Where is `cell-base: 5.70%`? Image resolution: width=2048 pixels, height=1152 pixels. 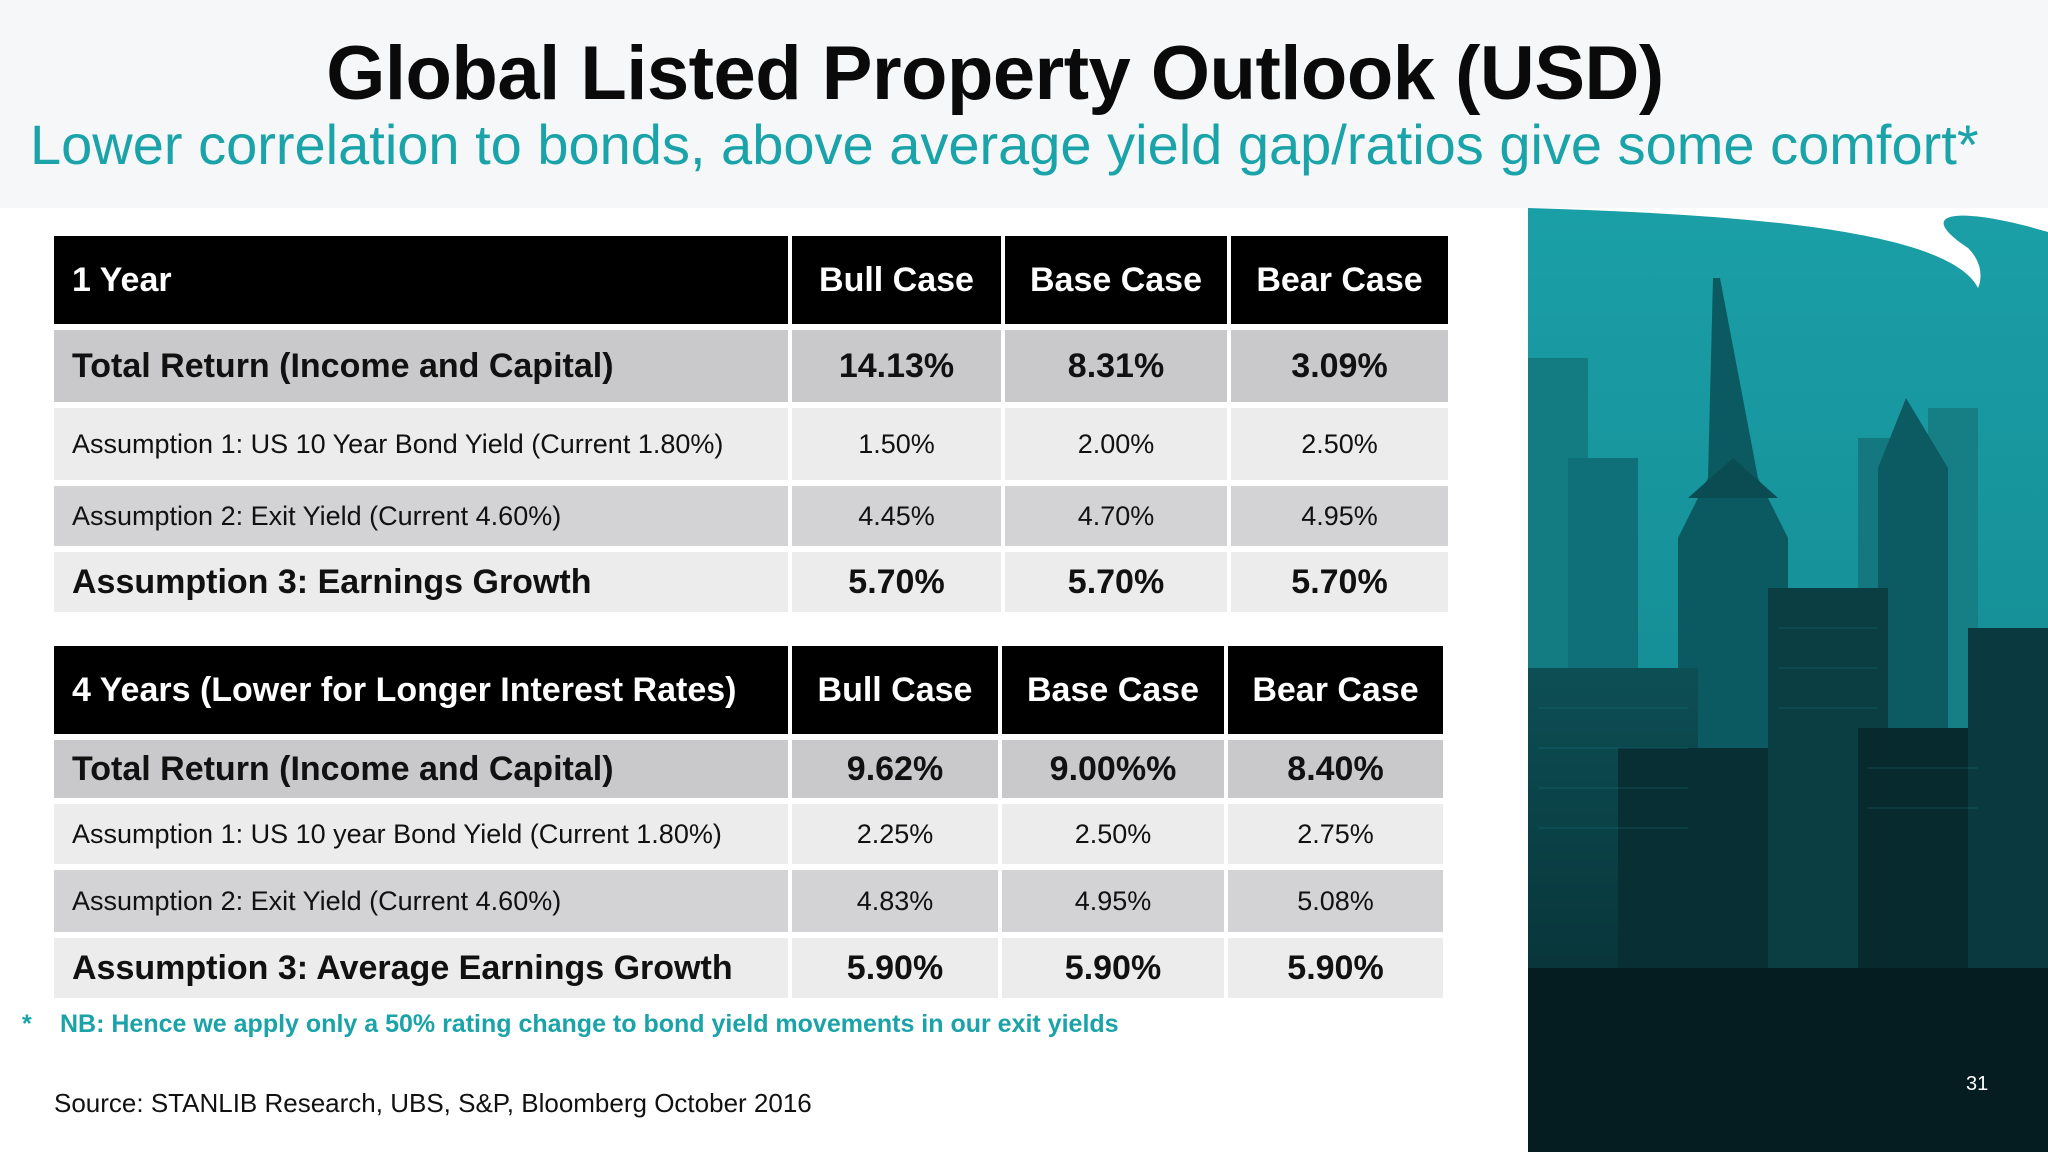
cell-base: 5.70% is located at coordinates (1116, 582).